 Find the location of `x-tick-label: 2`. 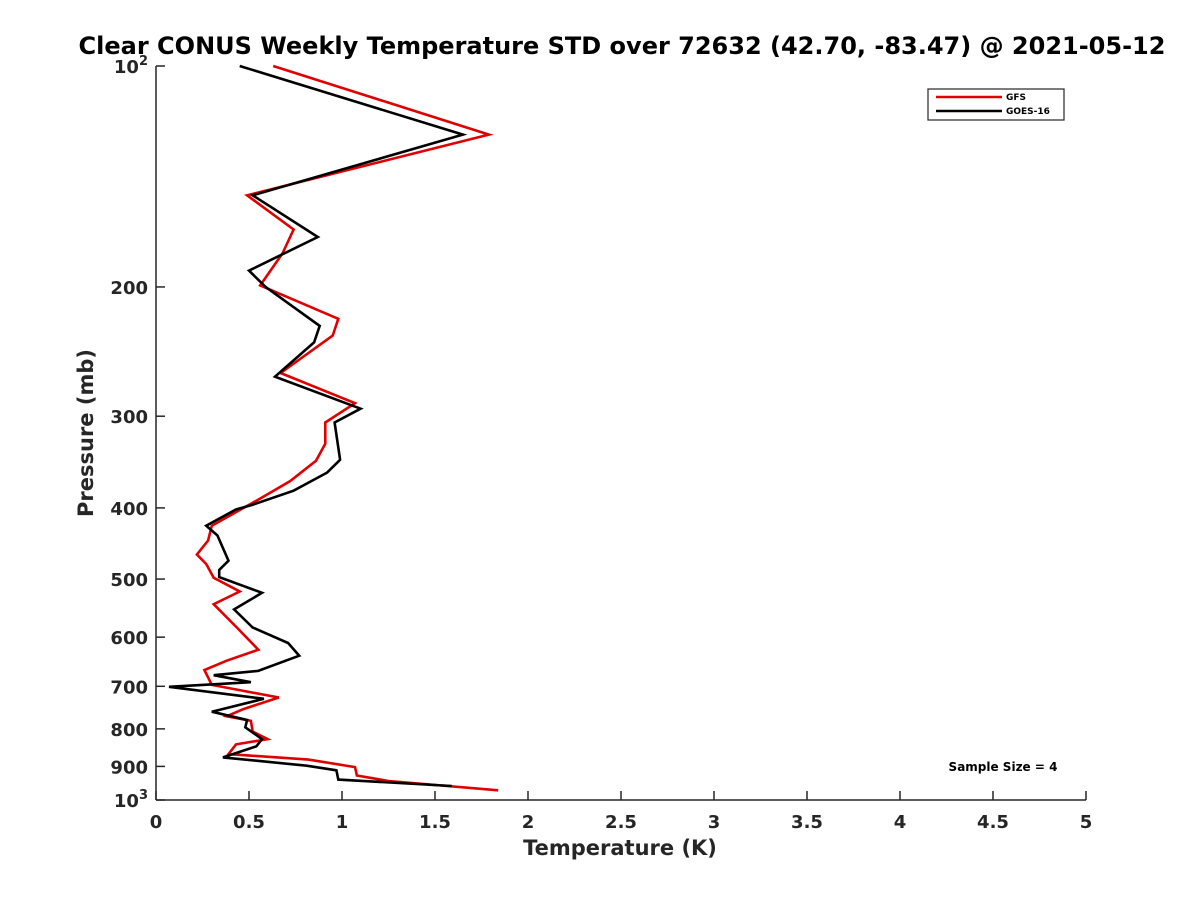

x-tick-label: 2 is located at coordinates (528, 822).